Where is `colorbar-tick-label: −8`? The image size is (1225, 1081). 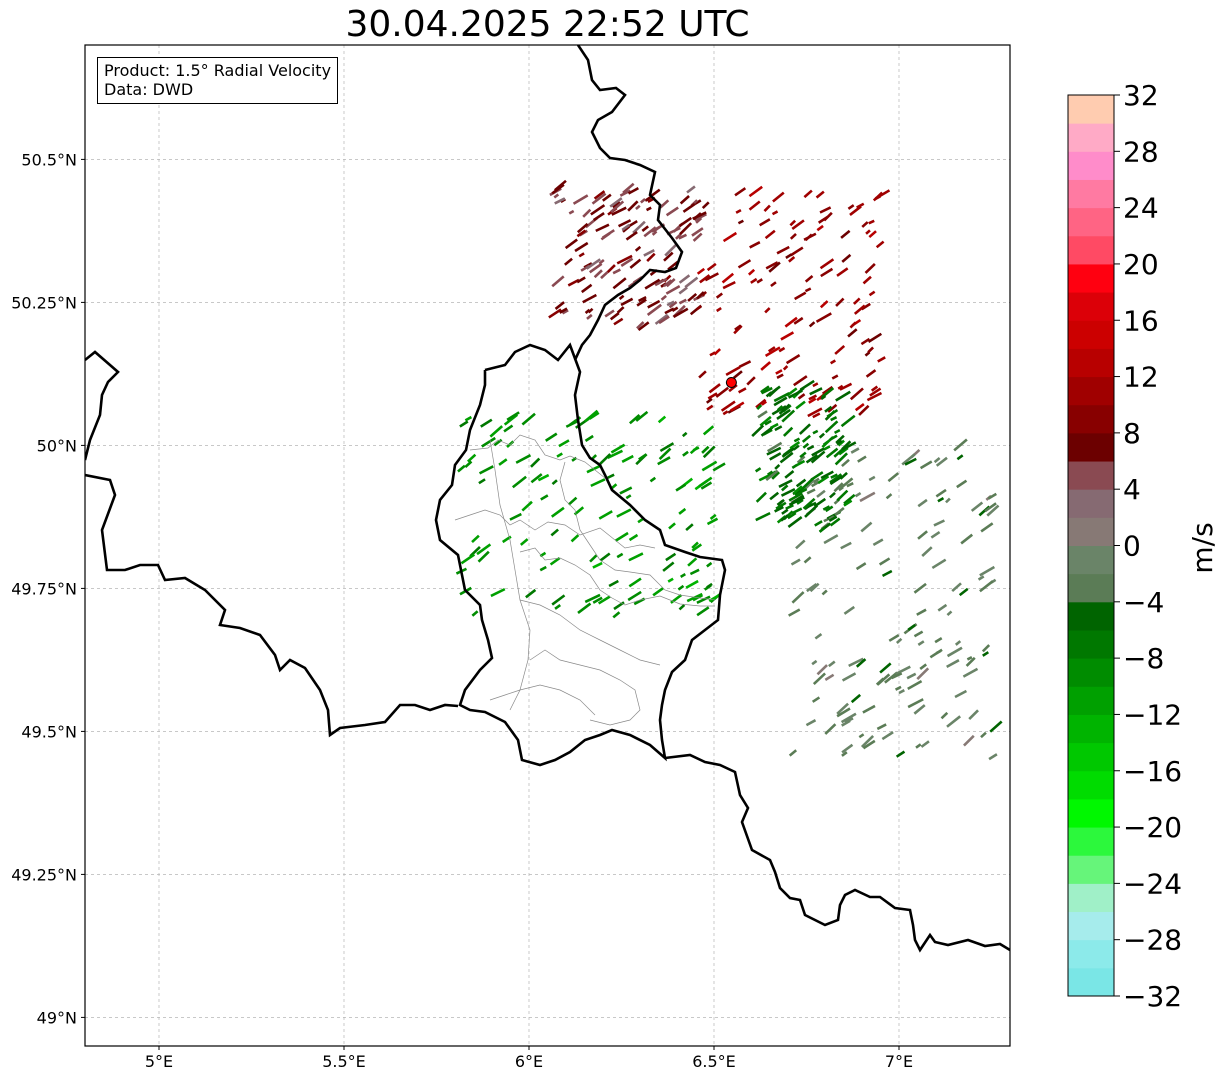 colorbar-tick-label: −8 is located at coordinates (1143, 658).